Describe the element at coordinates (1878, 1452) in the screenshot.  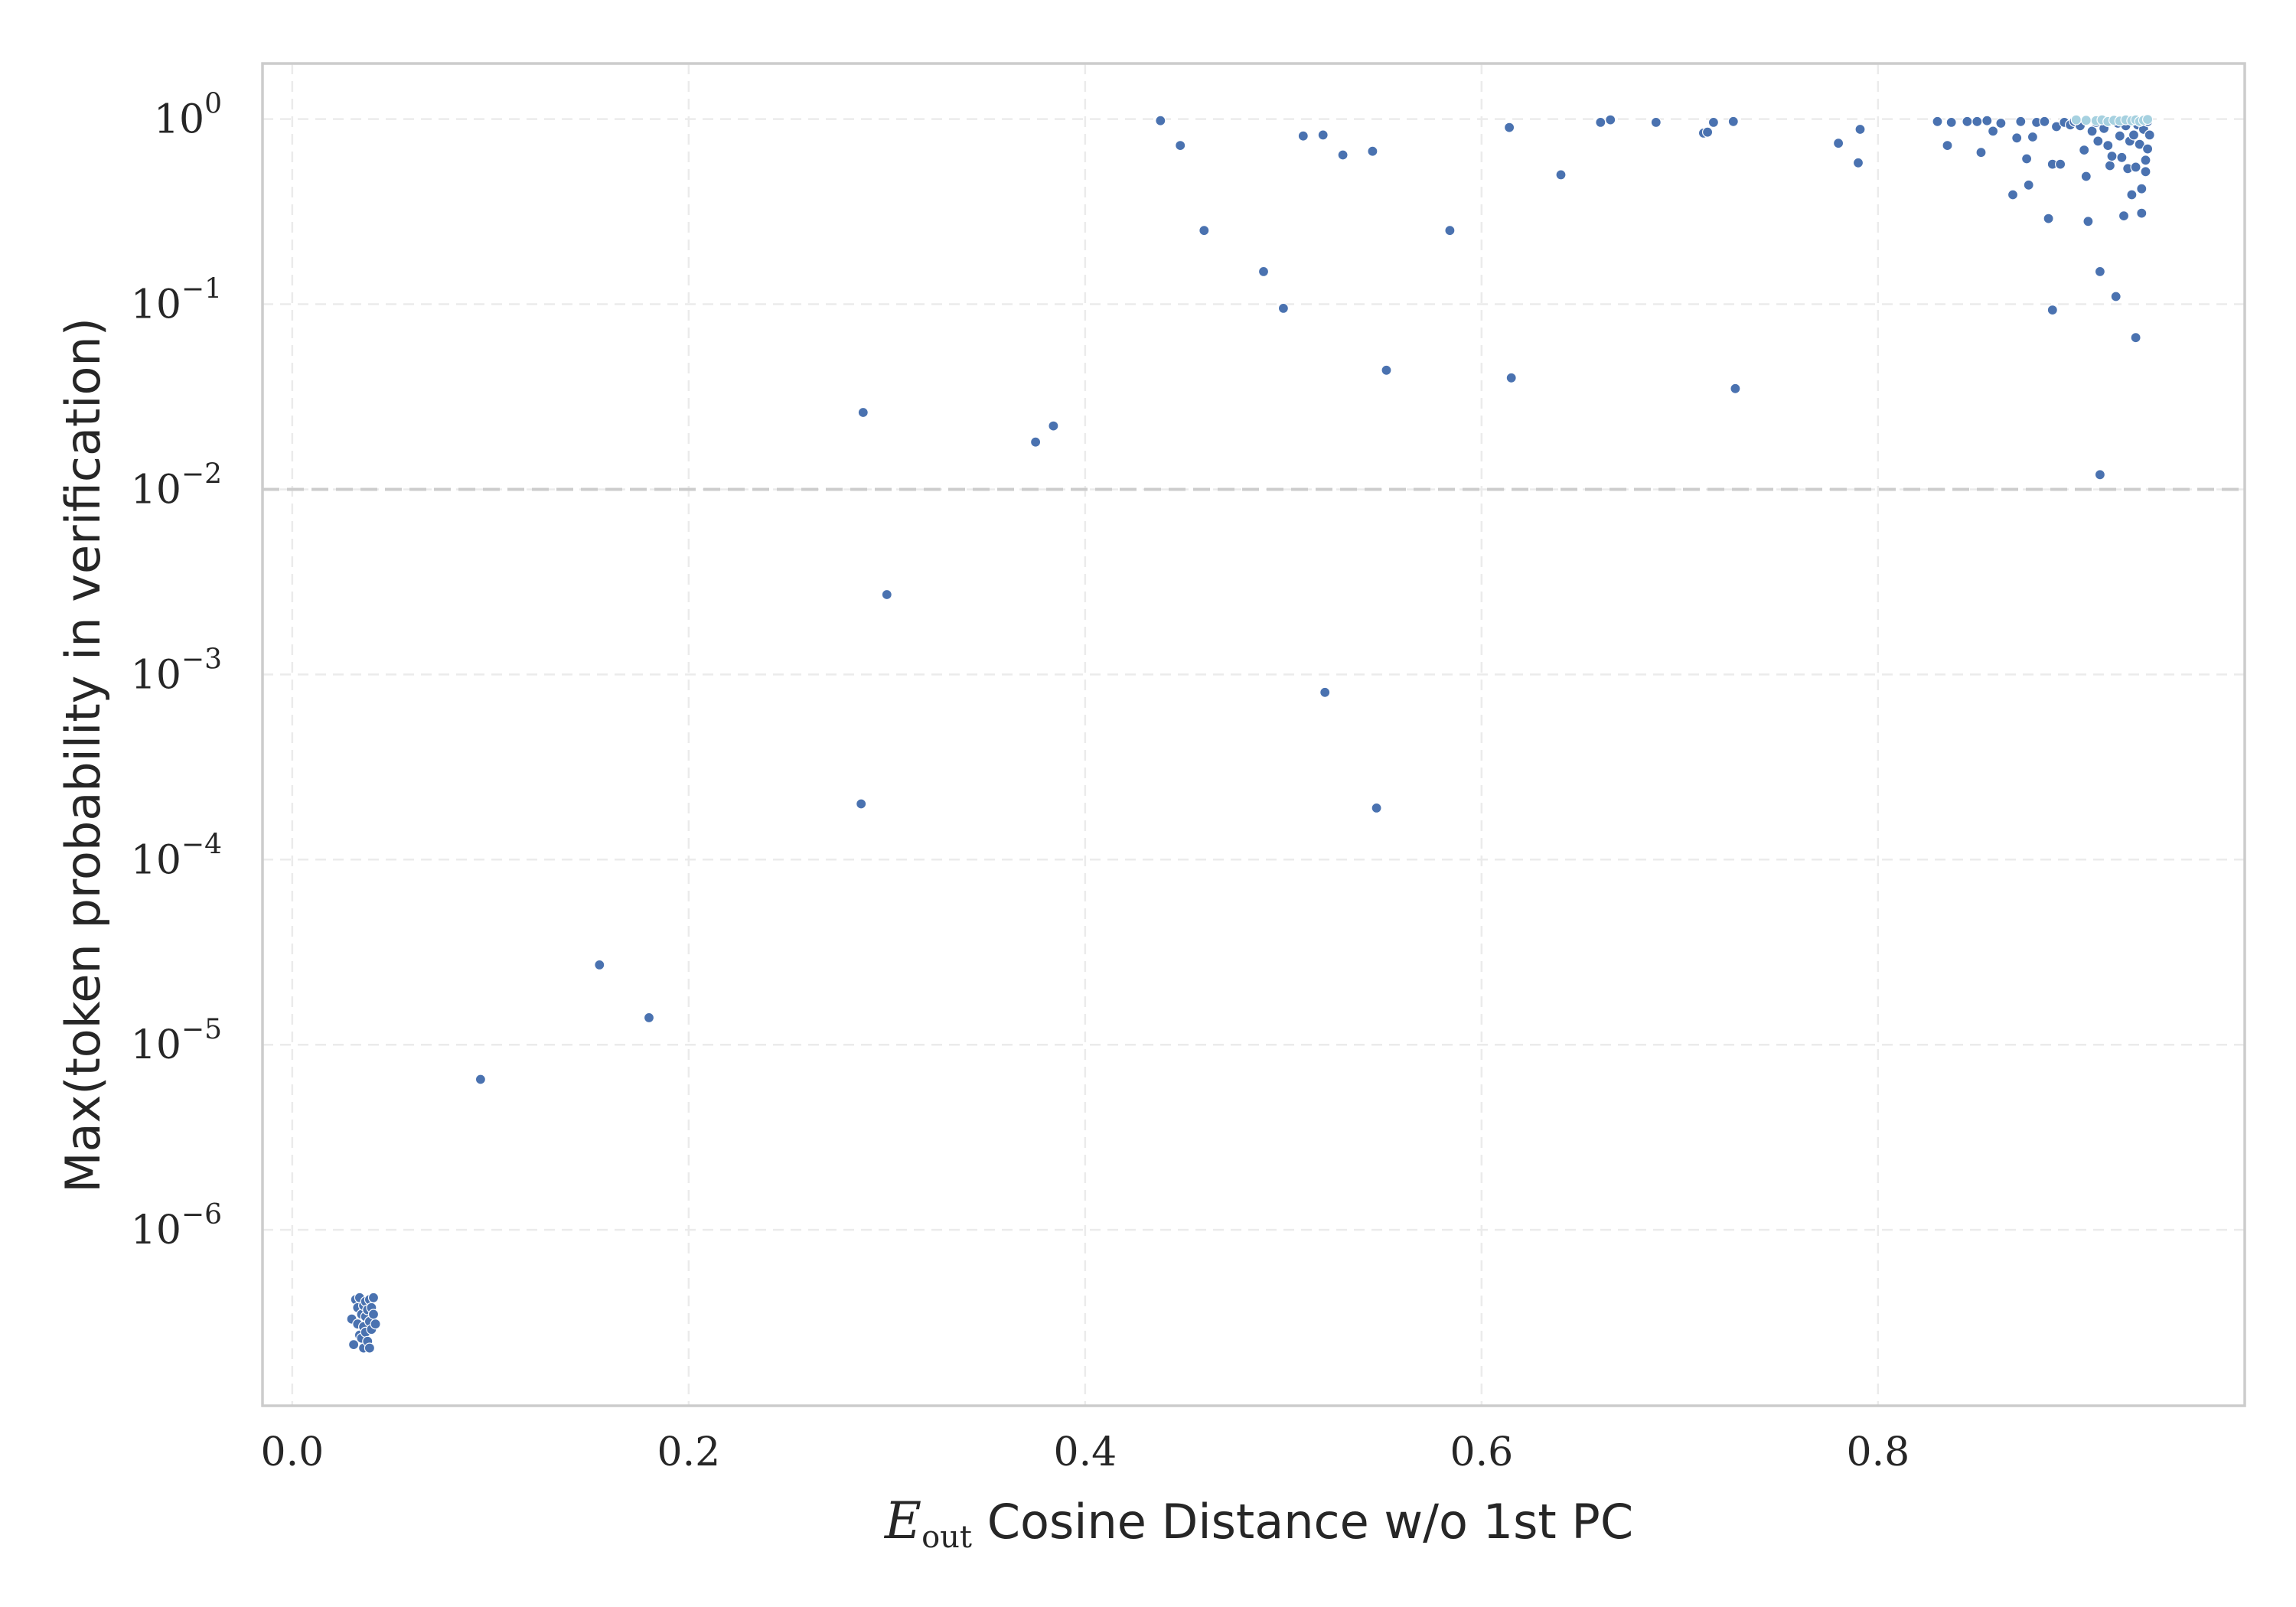
I see `x-tick-label: 0.8` at that location.